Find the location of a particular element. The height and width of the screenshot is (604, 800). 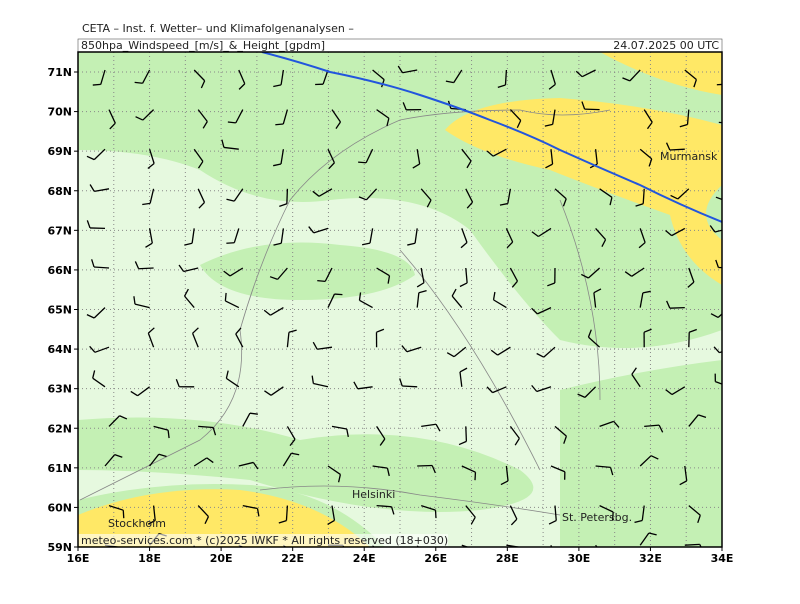

lon-label: 34E is located at coordinates (722, 558).